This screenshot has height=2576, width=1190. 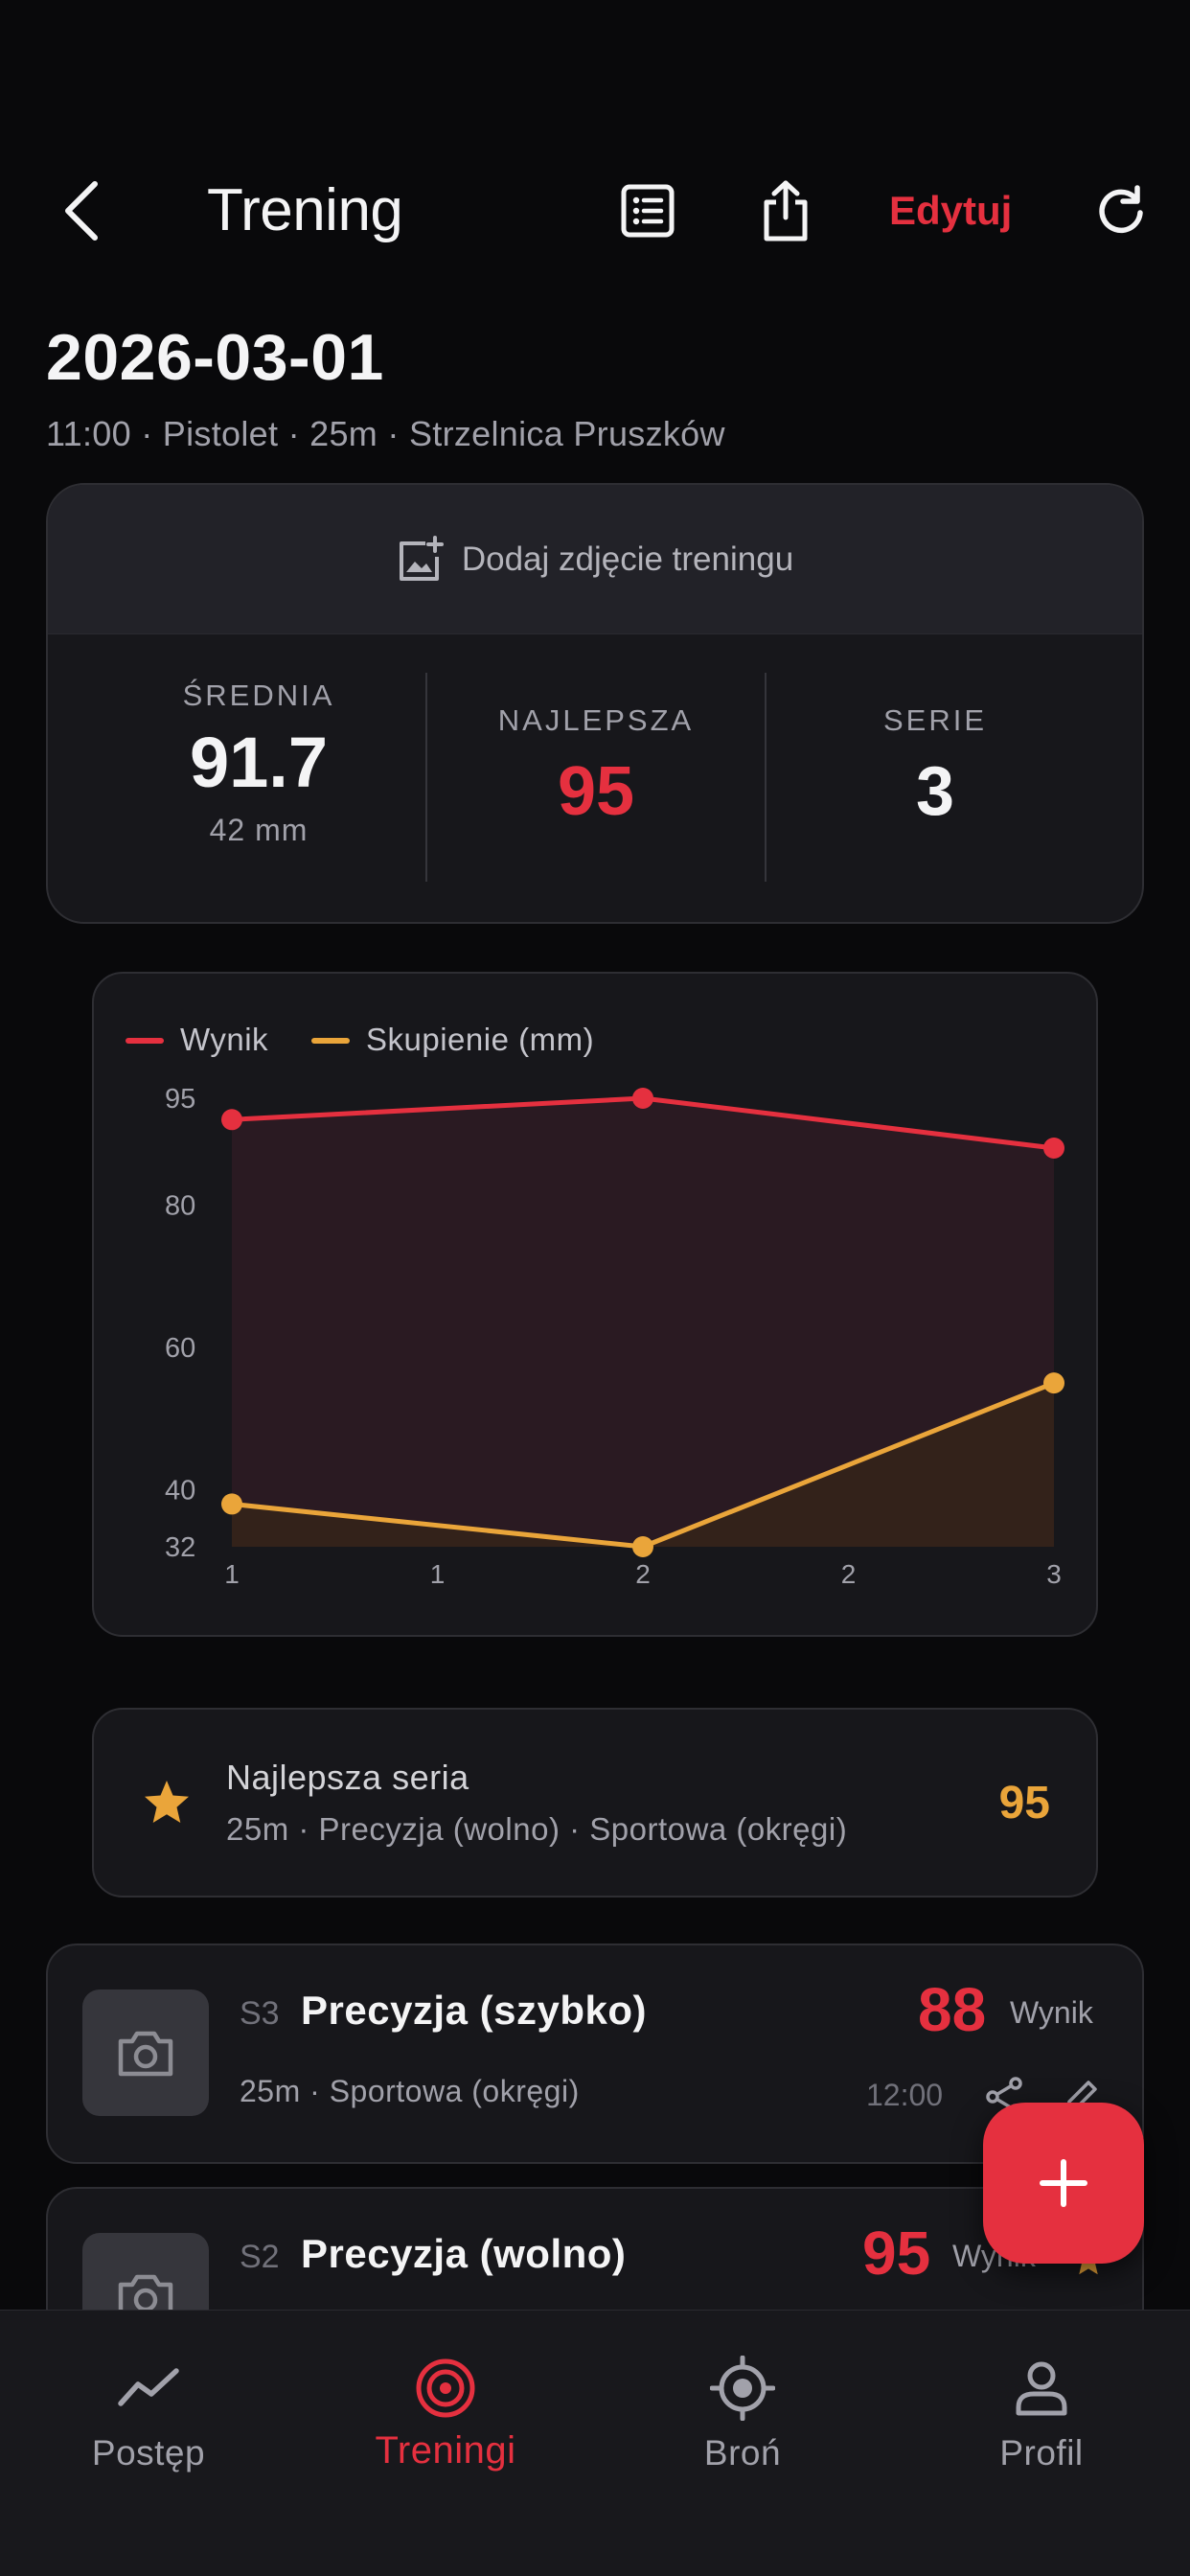 I want to click on y-tick-label: 40, so click(x=180, y=1491).